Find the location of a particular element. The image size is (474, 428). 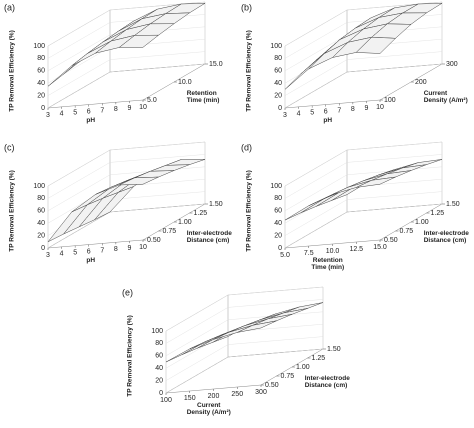

x-tick-label: 7 is located at coordinates (102, 110).